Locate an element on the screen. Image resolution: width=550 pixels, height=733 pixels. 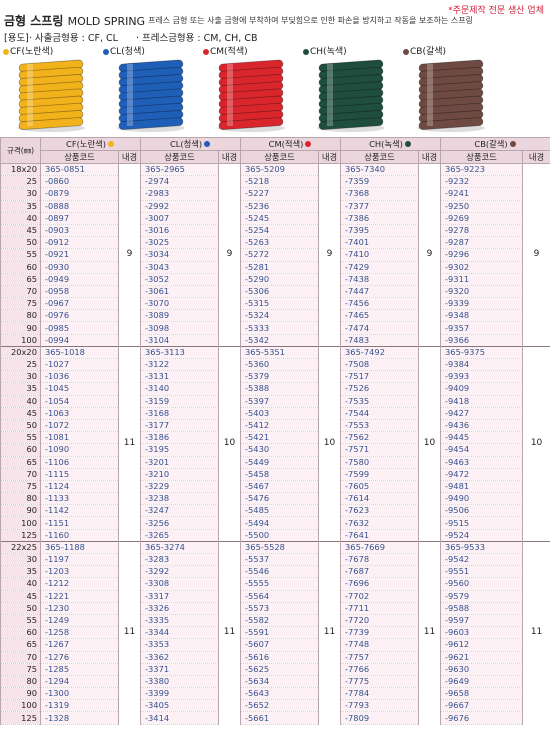
table-row: 70 -1115 -3210 -5458 -7599 -9472 is located at coordinates (275, 474).